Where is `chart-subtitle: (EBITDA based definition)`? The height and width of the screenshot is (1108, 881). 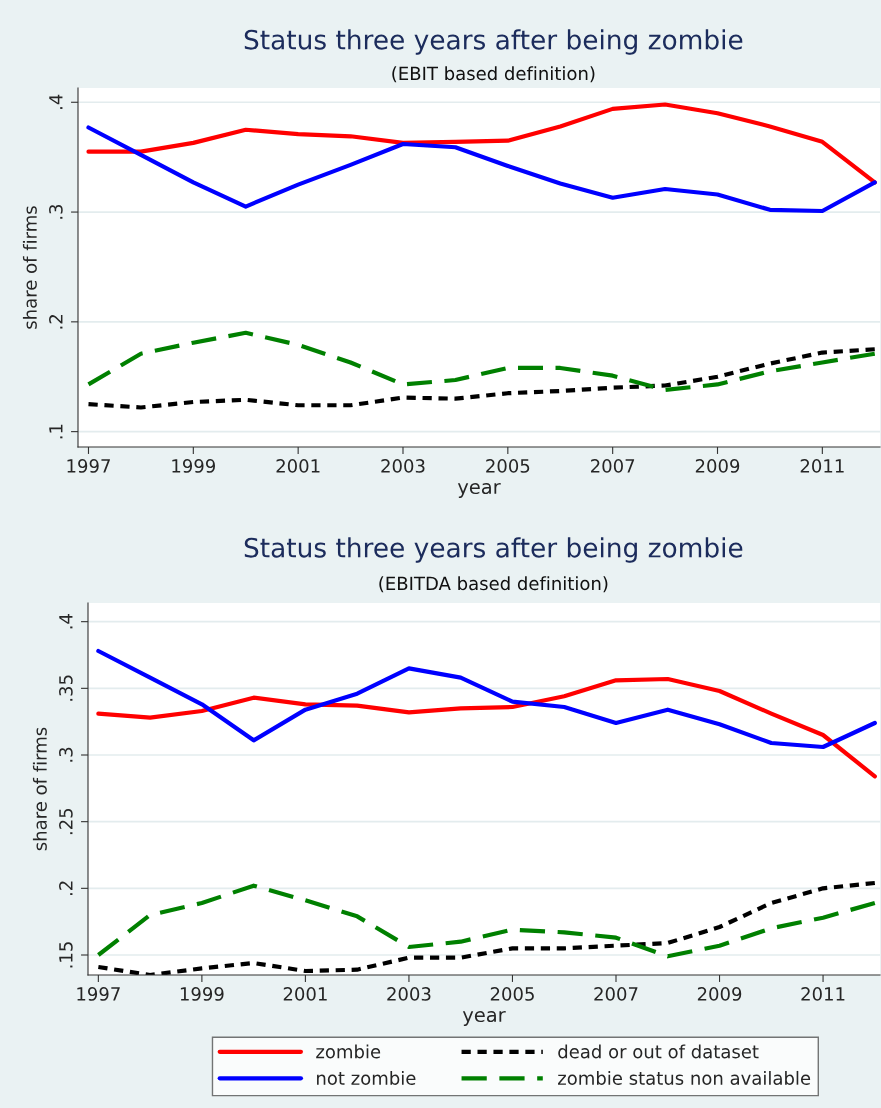 chart-subtitle: (EBITDA based definition) is located at coordinates (493, 584).